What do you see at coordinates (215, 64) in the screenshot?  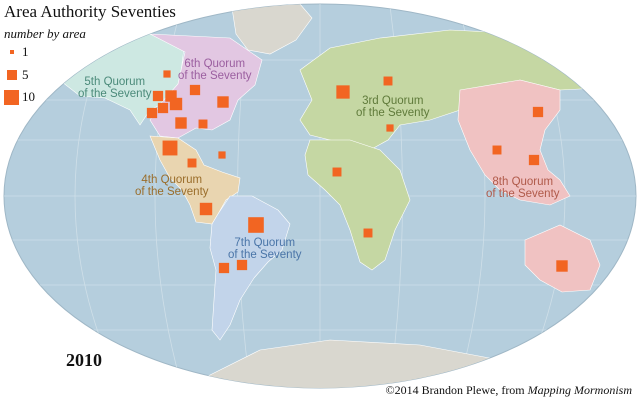 I see `label-6th-line1: 6th Quorum` at bounding box center [215, 64].